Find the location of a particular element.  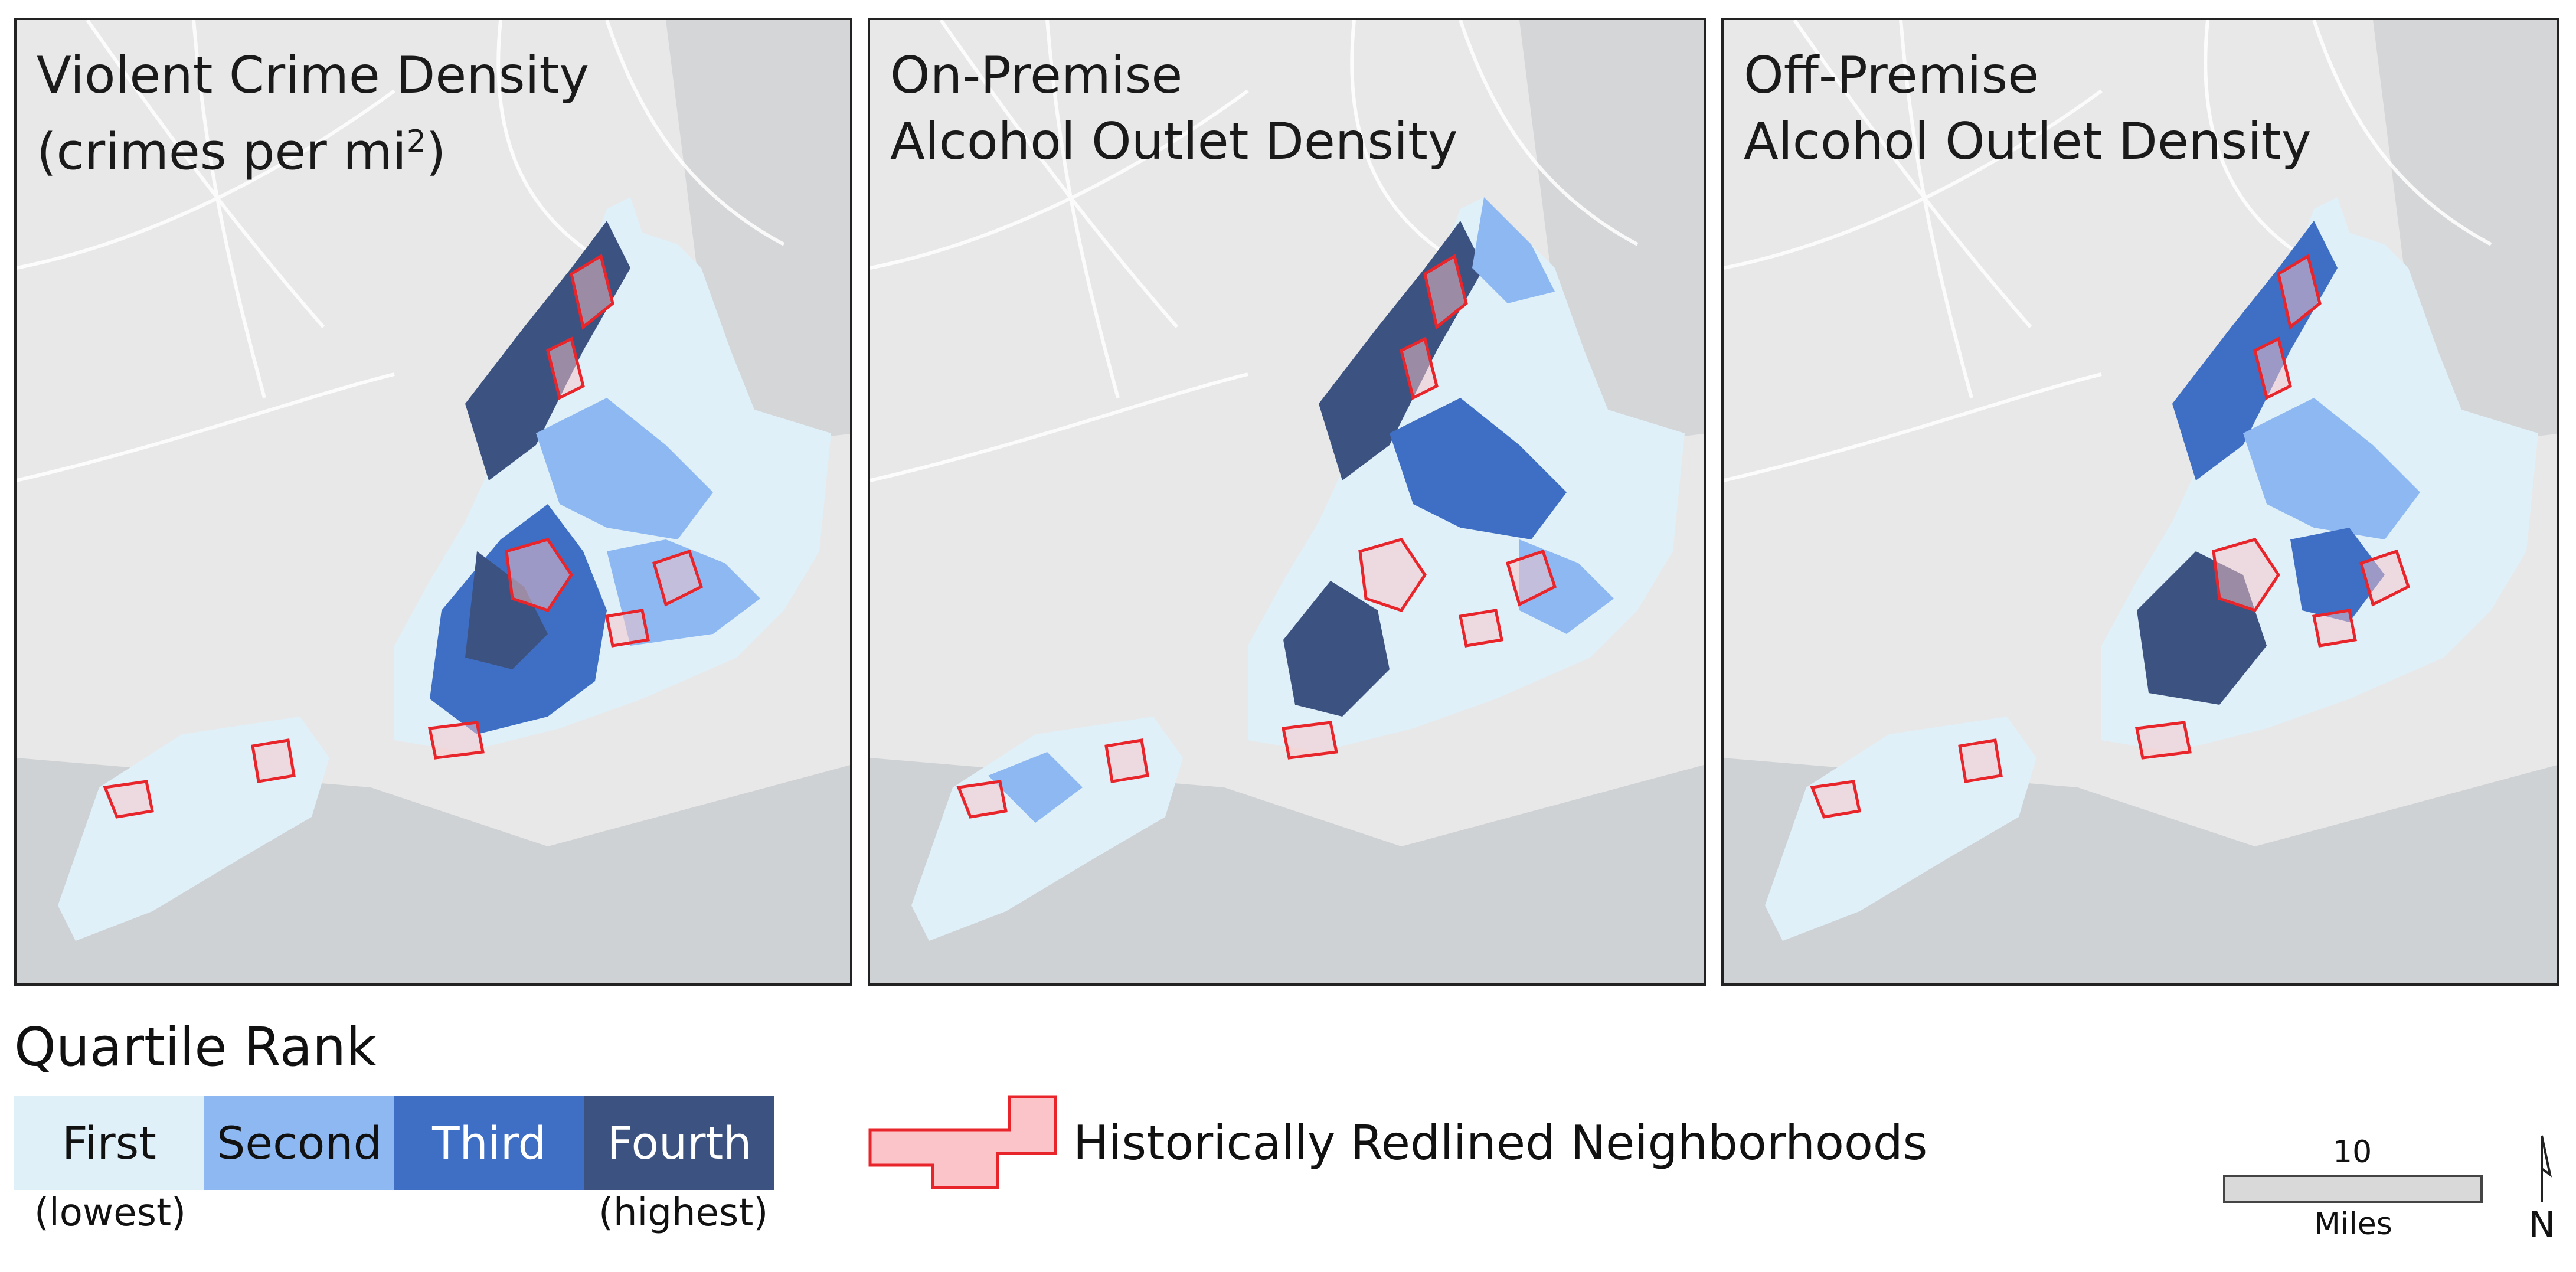

quartile-label: First is located at coordinates (109, 1142).